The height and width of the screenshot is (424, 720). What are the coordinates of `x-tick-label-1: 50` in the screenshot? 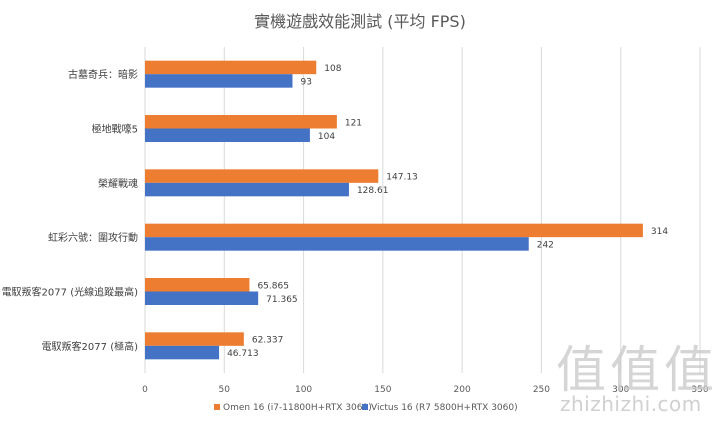 It's located at (225, 390).